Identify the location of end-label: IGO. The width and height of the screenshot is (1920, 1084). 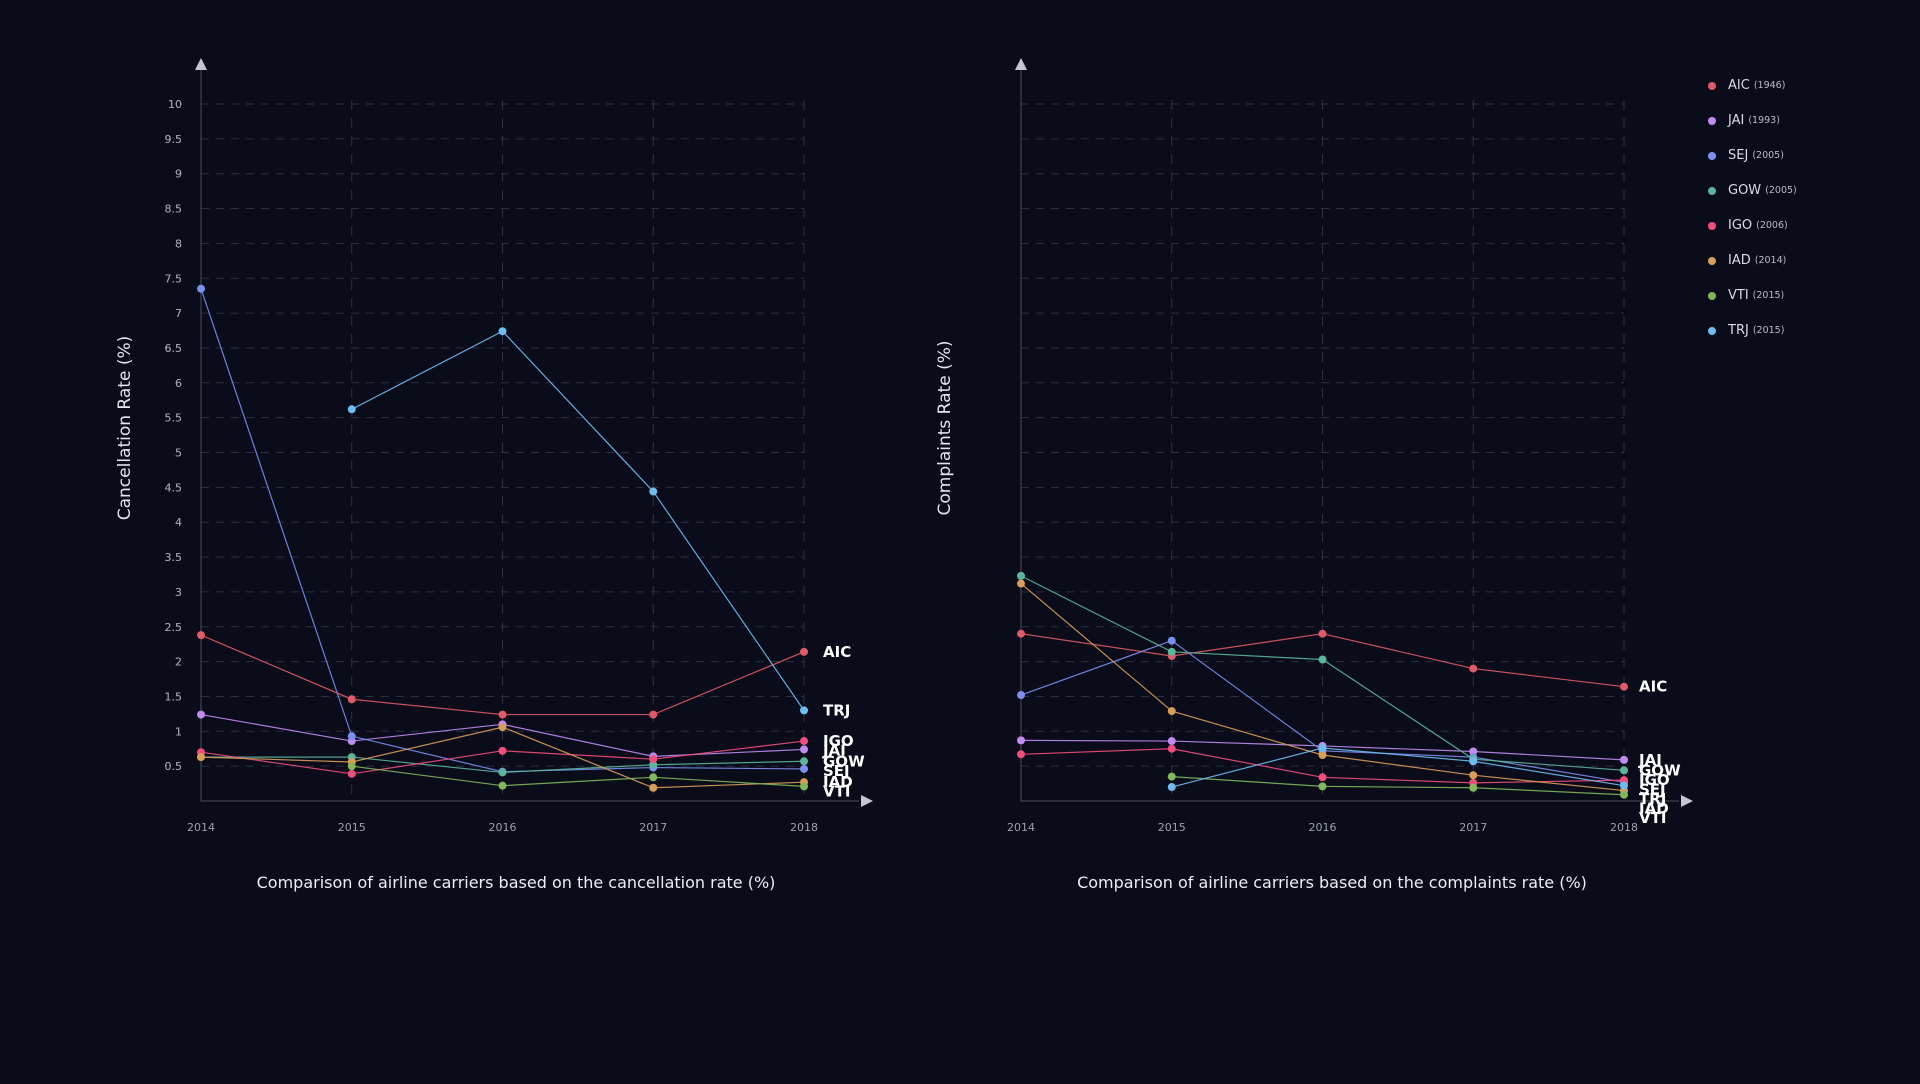
(838, 741).